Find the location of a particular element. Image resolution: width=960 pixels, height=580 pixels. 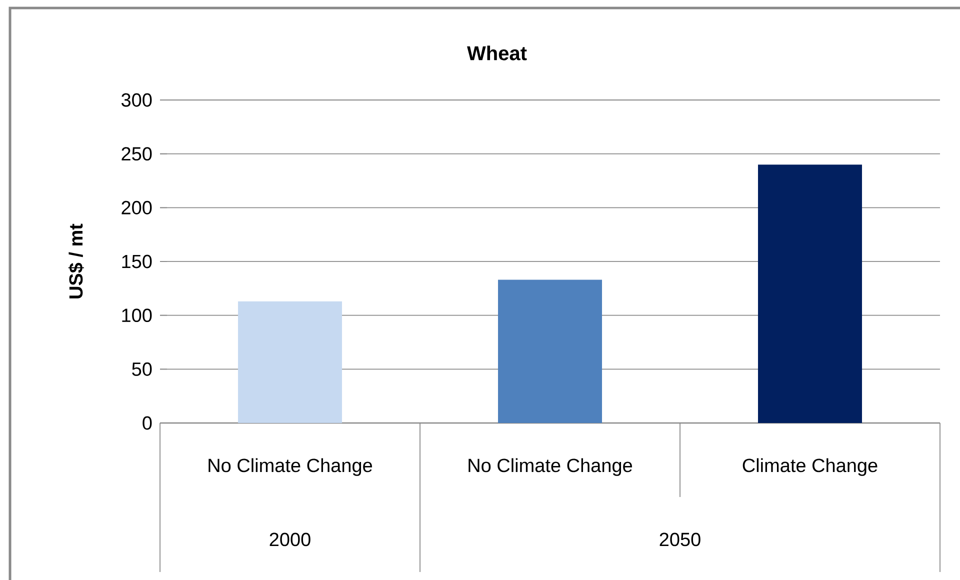

y-tick-label: 300 is located at coordinates (137, 100).